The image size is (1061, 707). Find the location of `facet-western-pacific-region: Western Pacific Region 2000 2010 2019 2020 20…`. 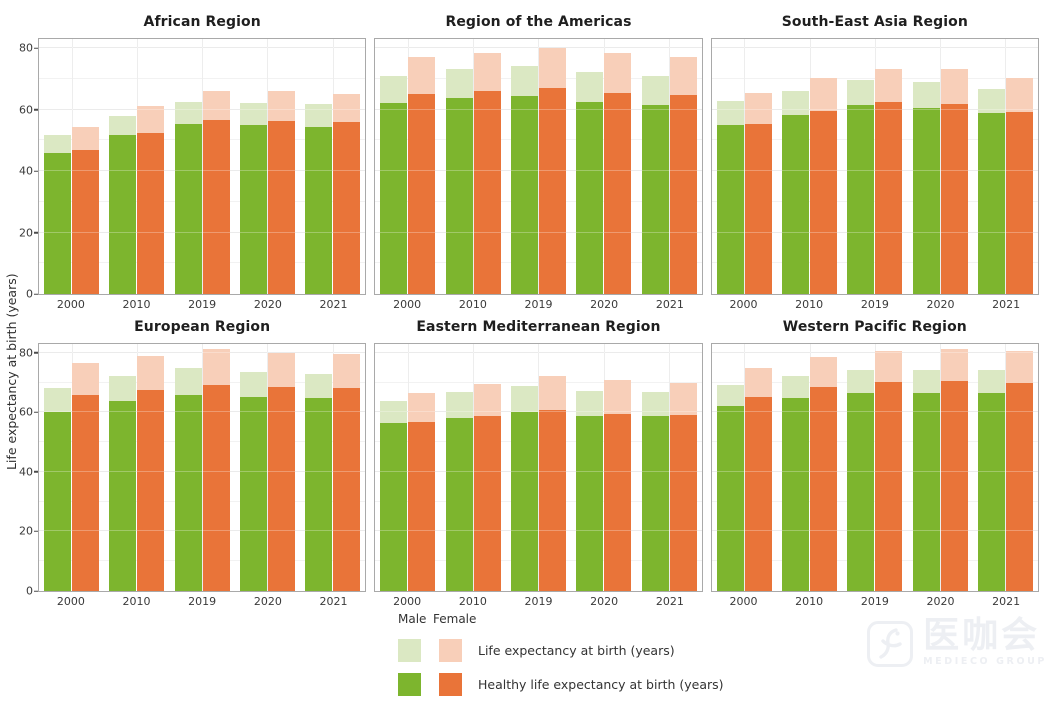

facet-western-pacific-region: Western Pacific Region 2000 2010 2019 2020 20… is located at coordinates (874, 465).